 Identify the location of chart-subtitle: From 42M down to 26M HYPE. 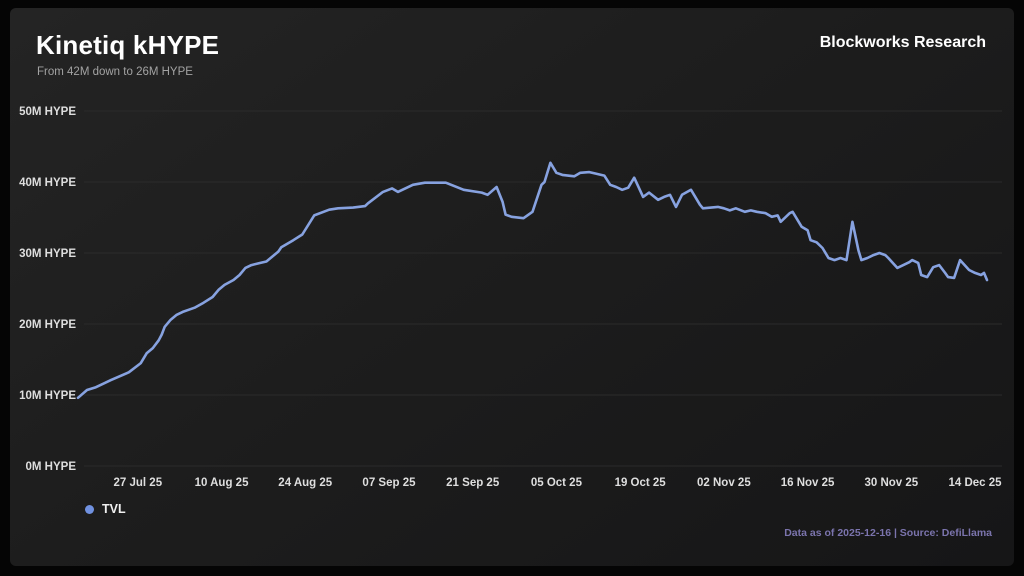
(115, 72).